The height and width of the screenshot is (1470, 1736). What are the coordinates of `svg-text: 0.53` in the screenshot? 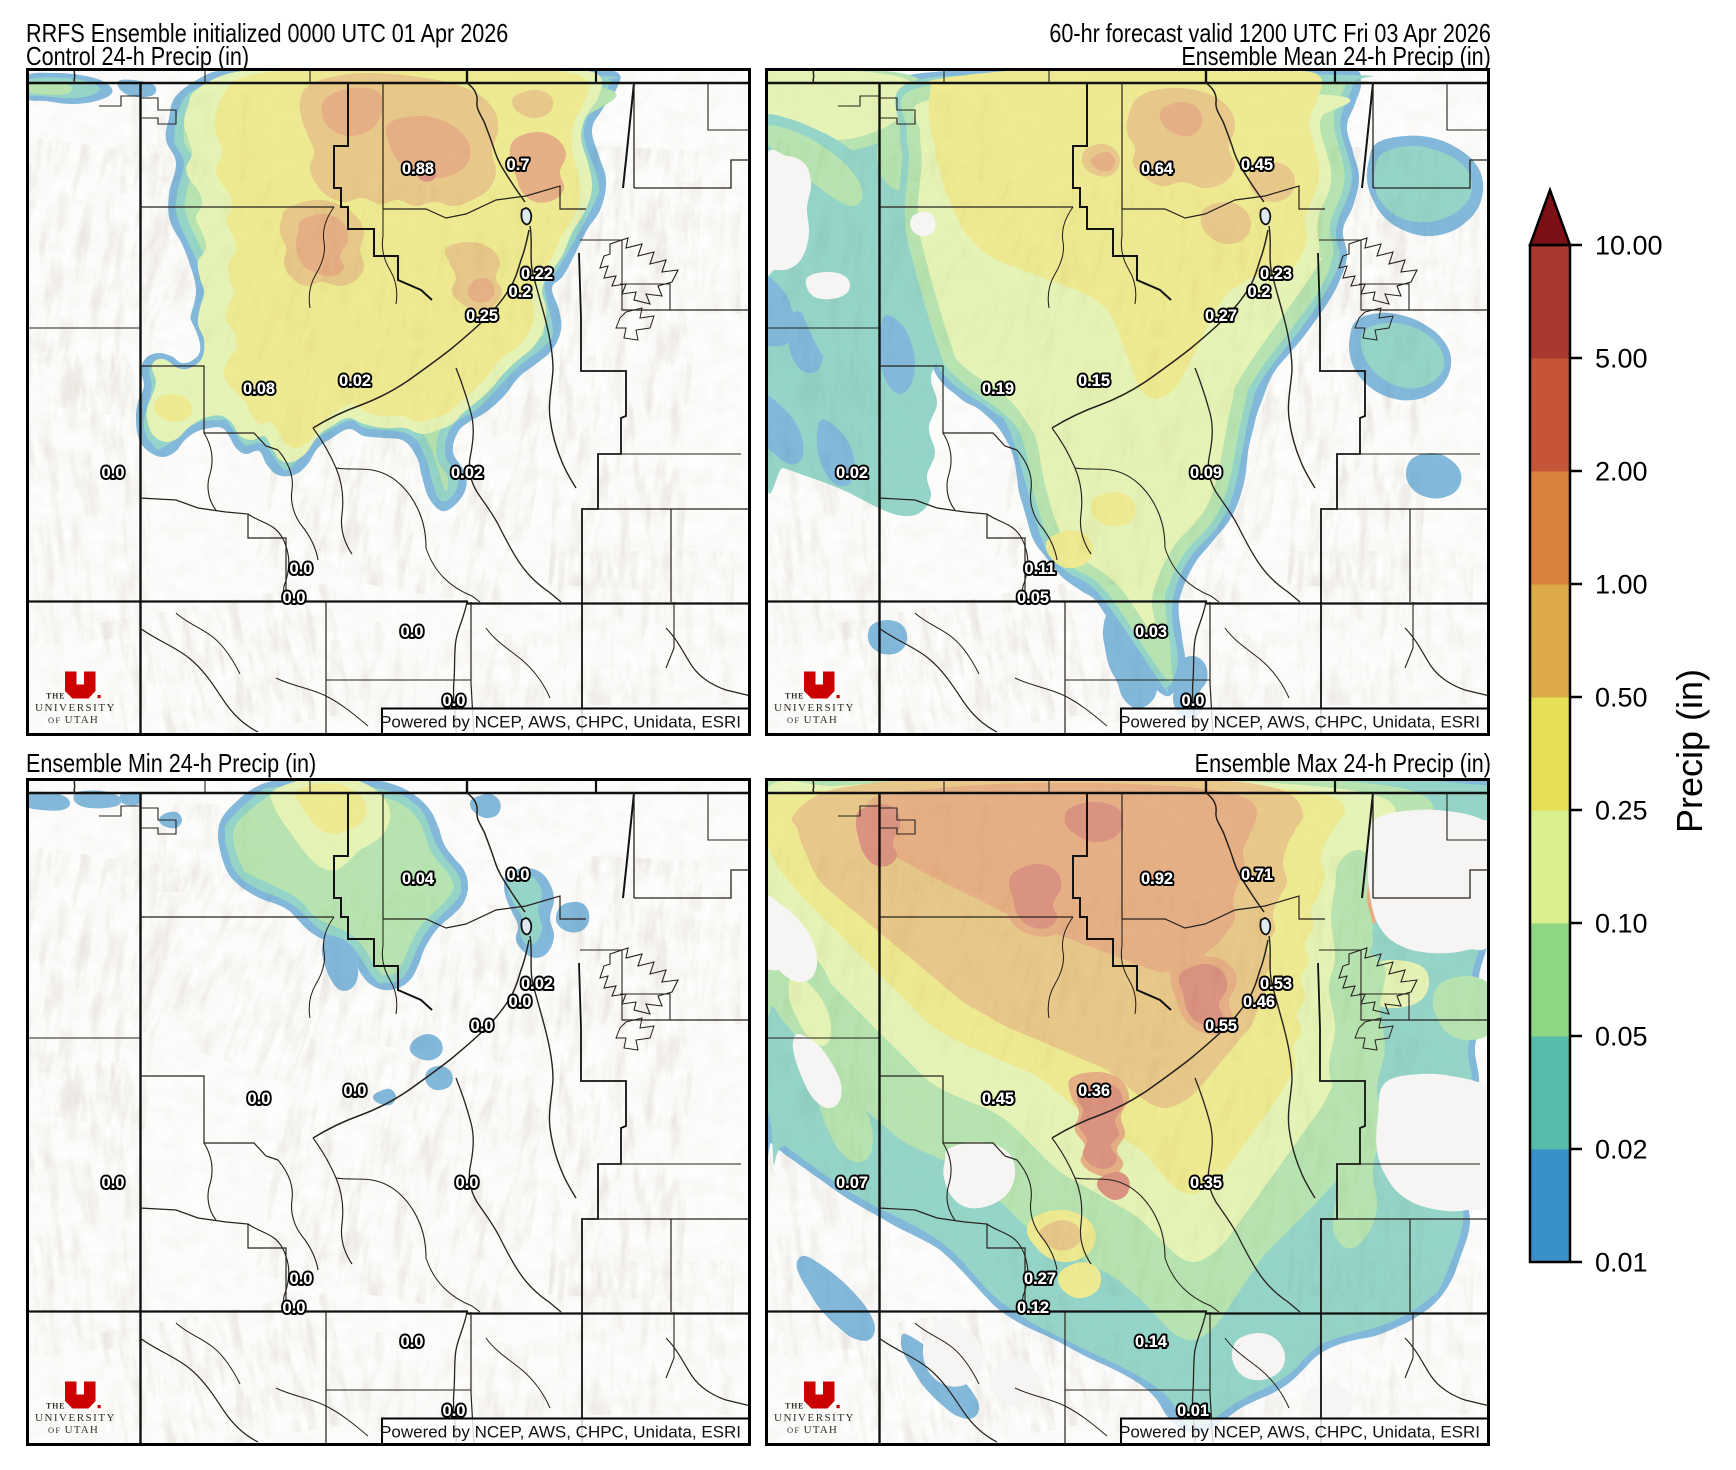 It's located at (1276, 984).